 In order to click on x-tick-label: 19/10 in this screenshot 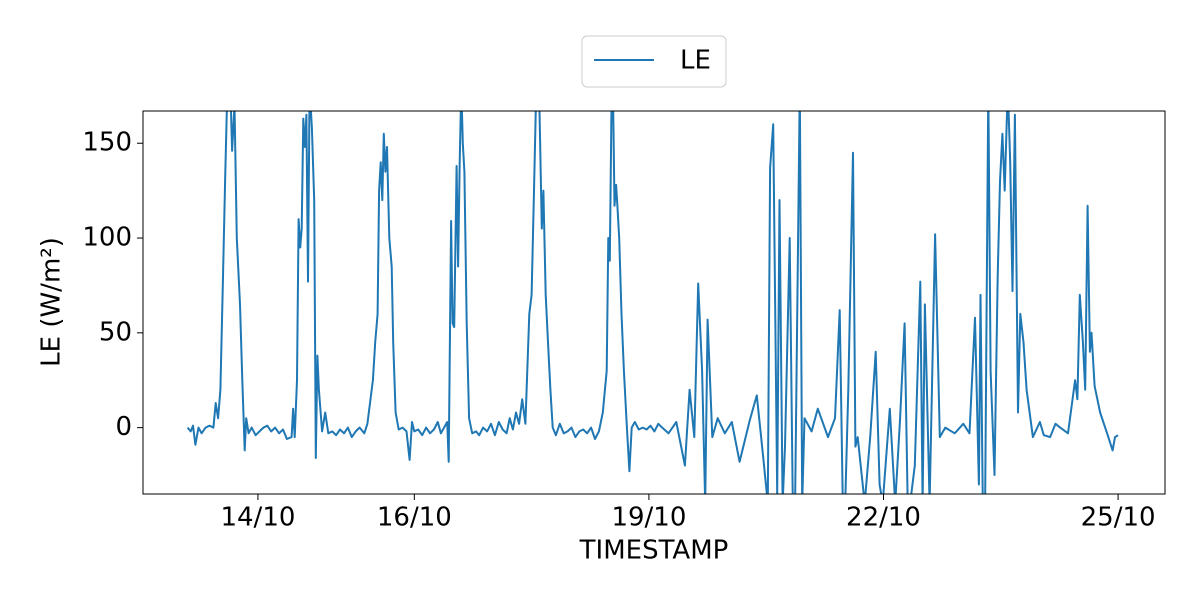, I will do `click(648, 518)`.